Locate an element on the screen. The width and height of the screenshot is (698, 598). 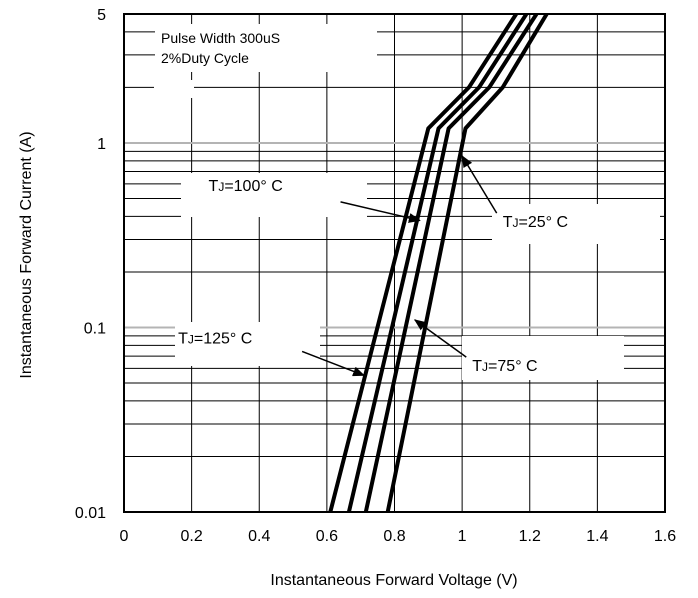
annotation-arrow-t75 is located at coordinates (440, 338).